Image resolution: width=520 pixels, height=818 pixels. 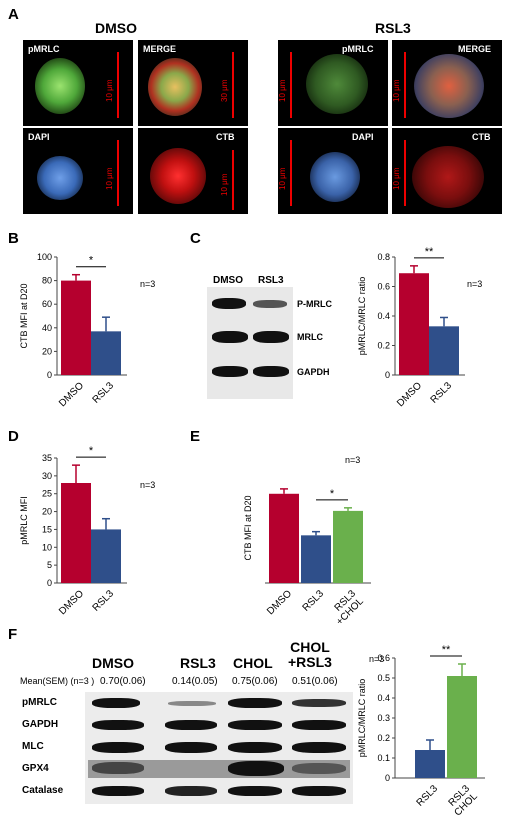 I want to click on blot-f-lane: CHOL, so click(x=253, y=663).